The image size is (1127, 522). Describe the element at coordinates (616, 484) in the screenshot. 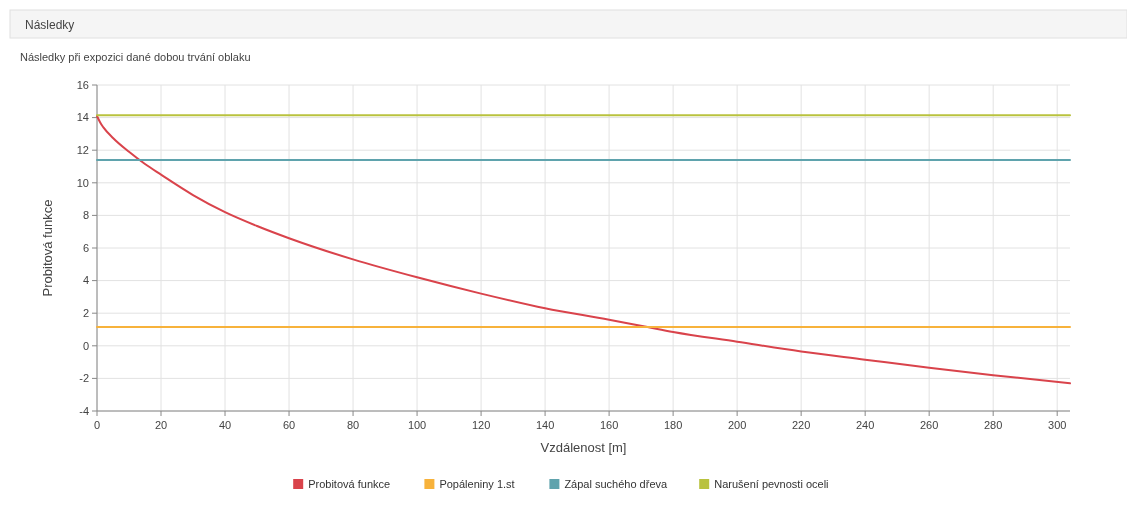

I see `legend-label: Zápal suchého dřeva` at that location.